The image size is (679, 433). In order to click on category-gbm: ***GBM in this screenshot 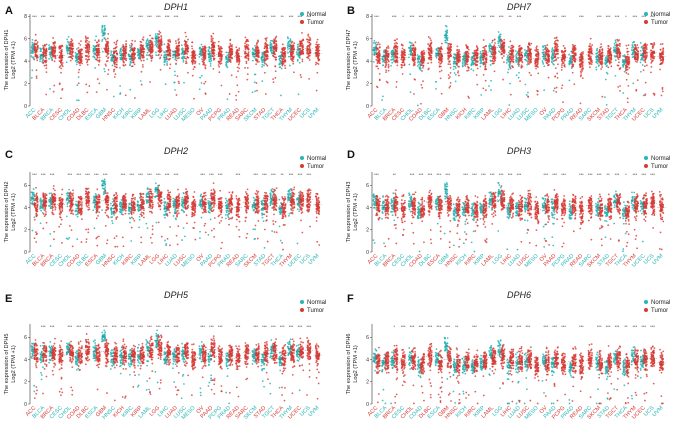, I will do `click(102, 67)`.